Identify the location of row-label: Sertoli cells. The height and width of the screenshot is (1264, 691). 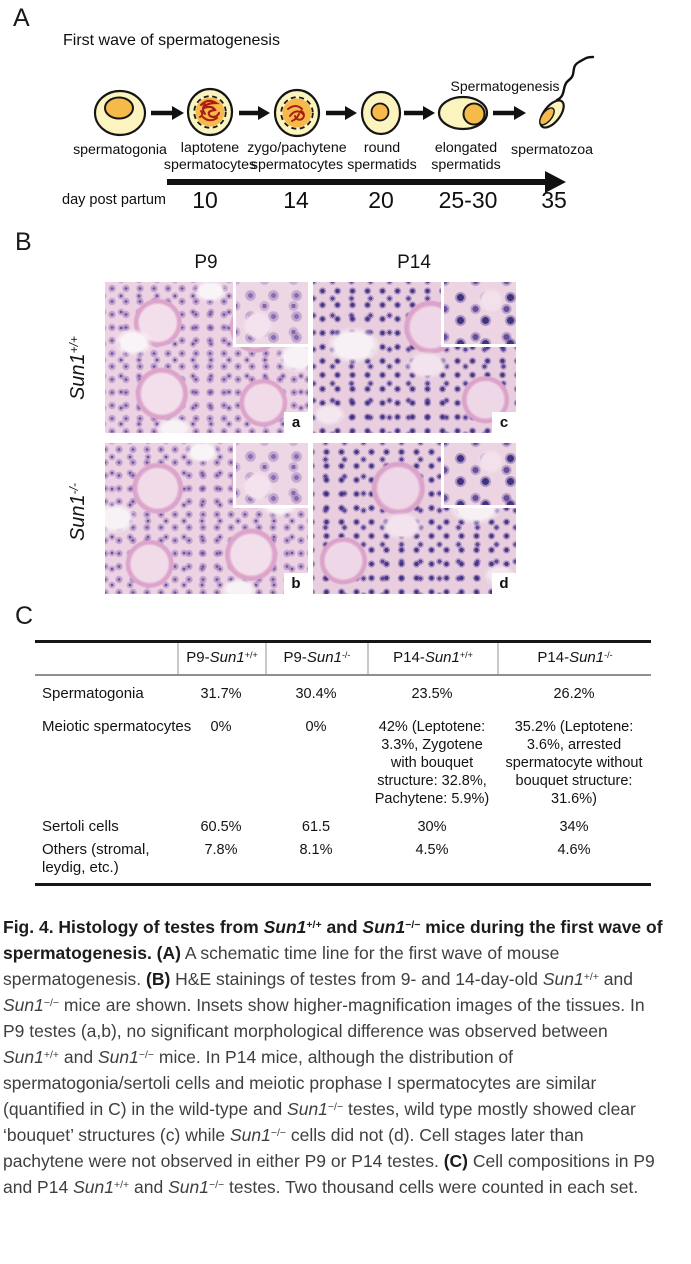
(80, 826).